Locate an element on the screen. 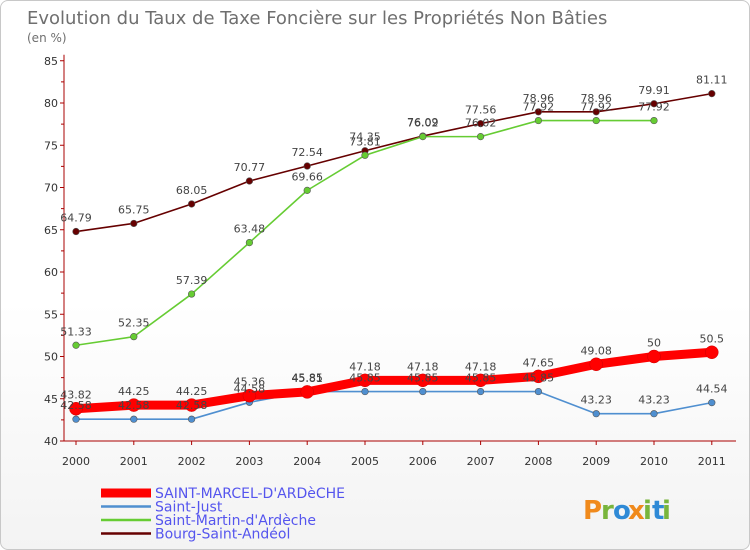  y-tick-label: 45 is located at coordinates (51, 399).